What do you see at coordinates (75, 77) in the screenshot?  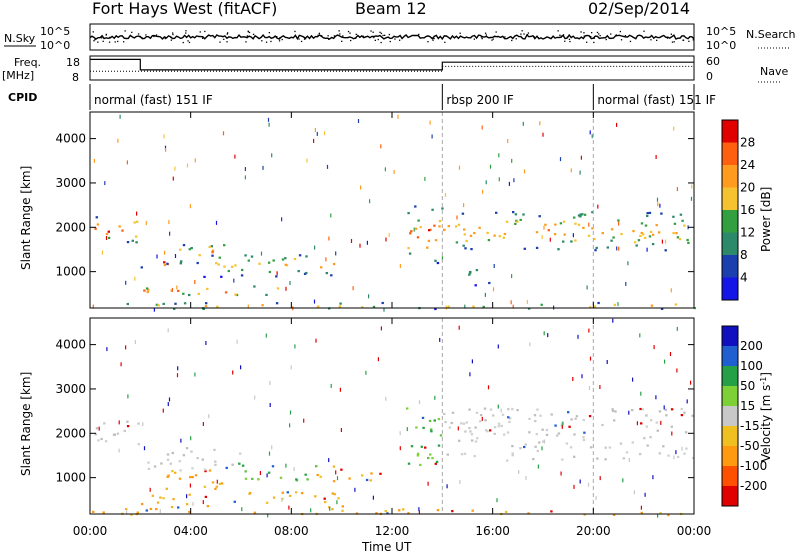 I see `freq-tick-bottom: 8` at bounding box center [75, 77].